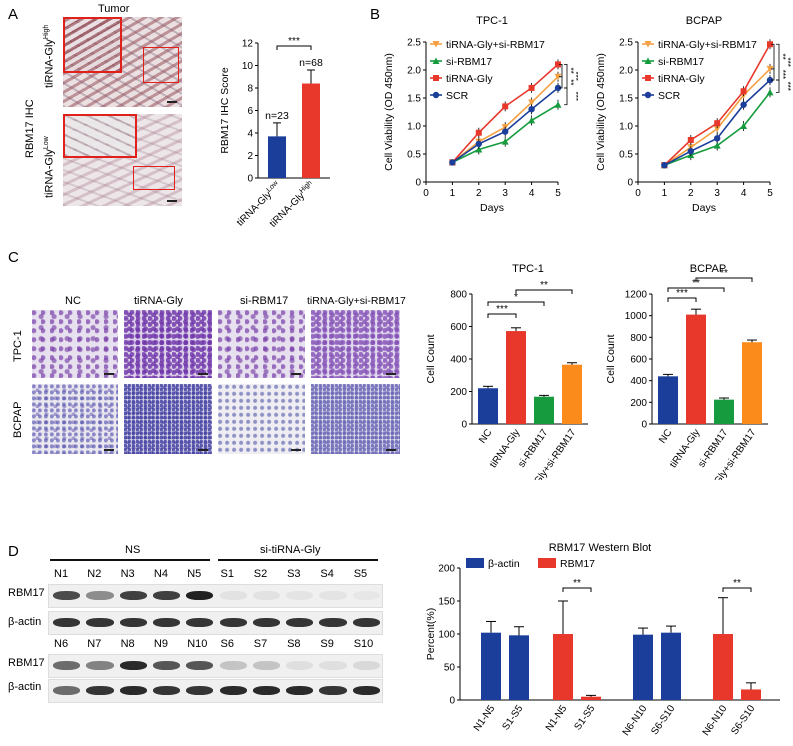 Image resolution: width=793 pixels, height=746 pixels. What do you see at coordinates (638, 193) in the screenshot?
I see `x-tick-label: 0` at bounding box center [638, 193].